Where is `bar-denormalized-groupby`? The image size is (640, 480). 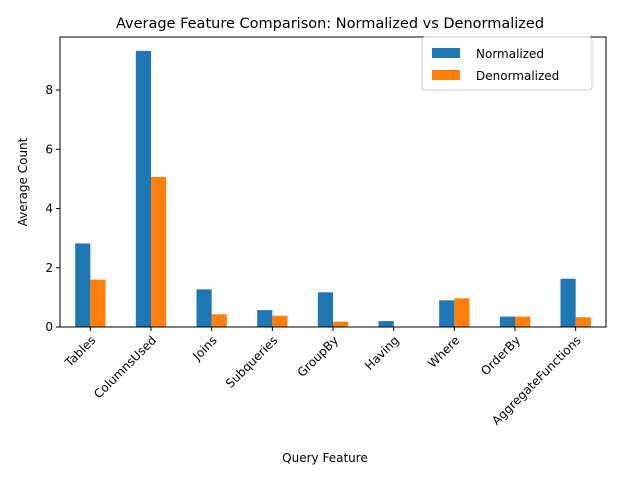
bar-denormalized-groupby is located at coordinates (341, 324).